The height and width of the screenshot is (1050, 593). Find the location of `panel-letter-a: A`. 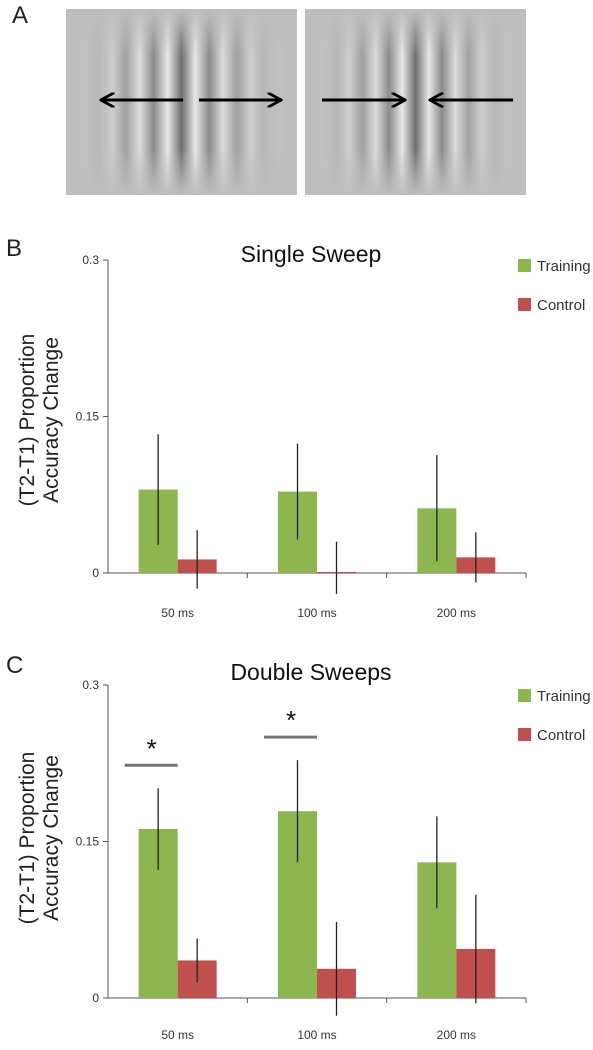

panel-letter-a: A is located at coordinates (20, 15).